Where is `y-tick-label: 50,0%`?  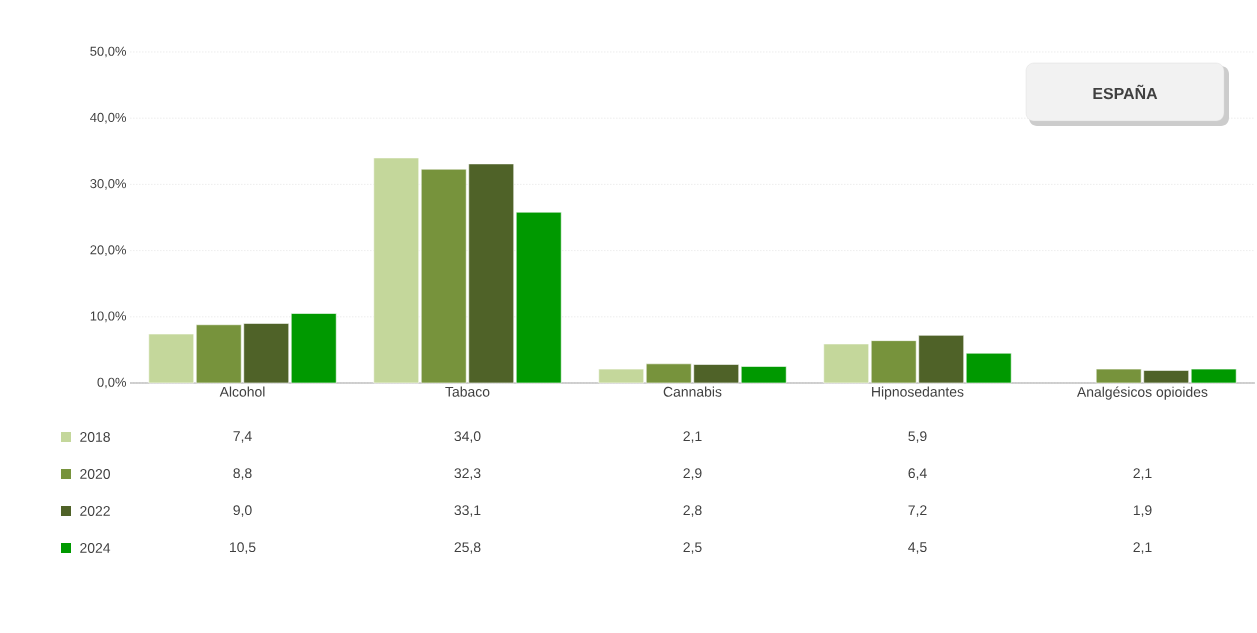 y-tick-label: 50,0% is located at coordinates (108, 52).